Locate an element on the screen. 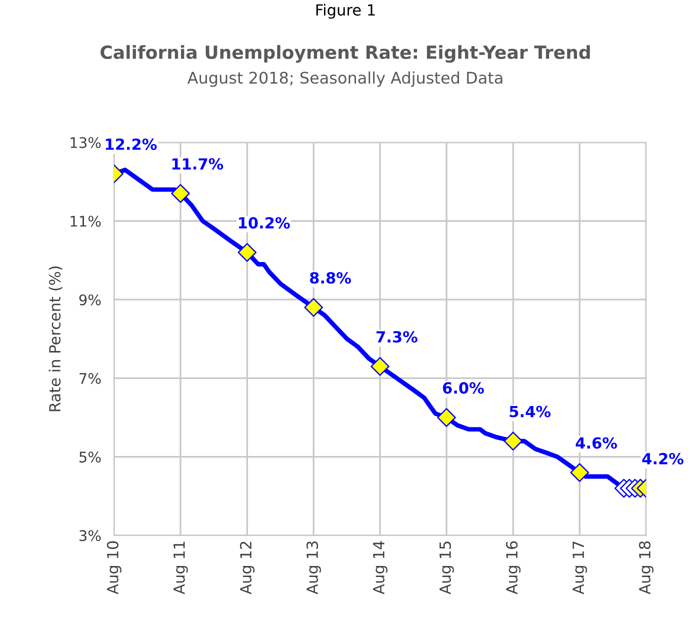  caption: Figure 1 is located at coordinates (345, 11).